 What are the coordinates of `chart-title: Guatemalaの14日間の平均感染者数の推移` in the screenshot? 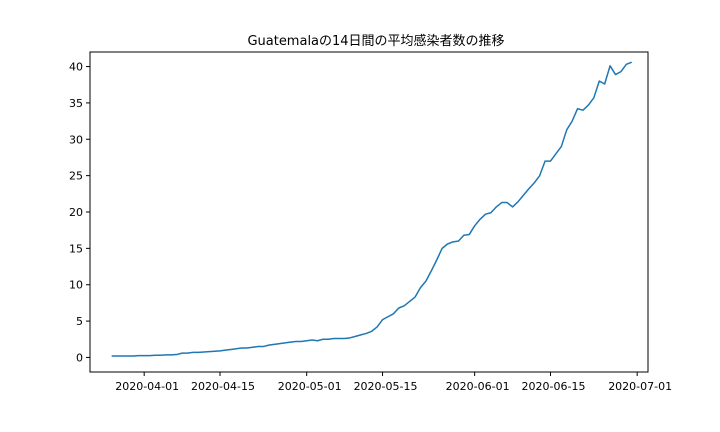 It's located at (375, 41).